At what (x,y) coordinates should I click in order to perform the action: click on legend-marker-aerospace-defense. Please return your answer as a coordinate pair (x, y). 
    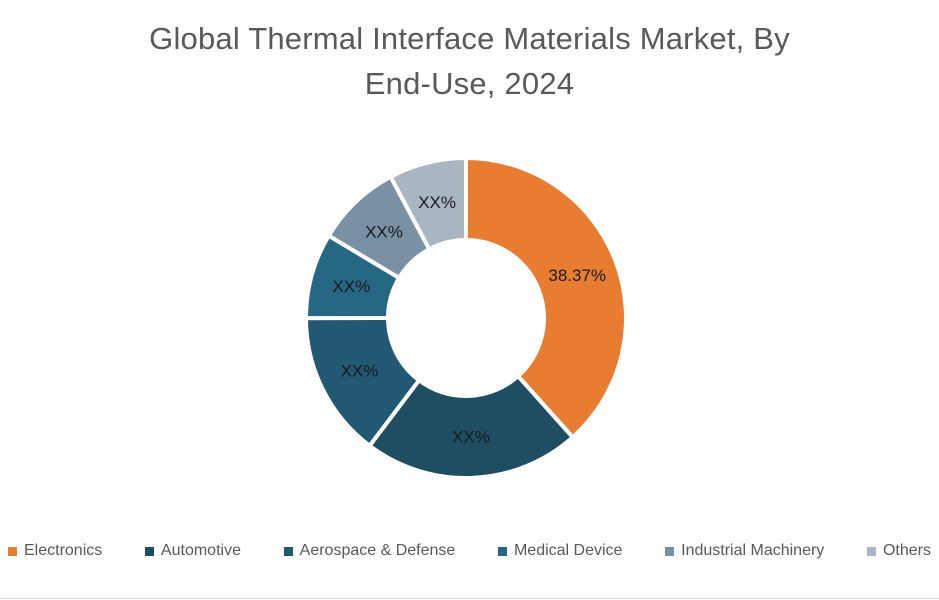
    Looking at the image, I should click on (288, 551).